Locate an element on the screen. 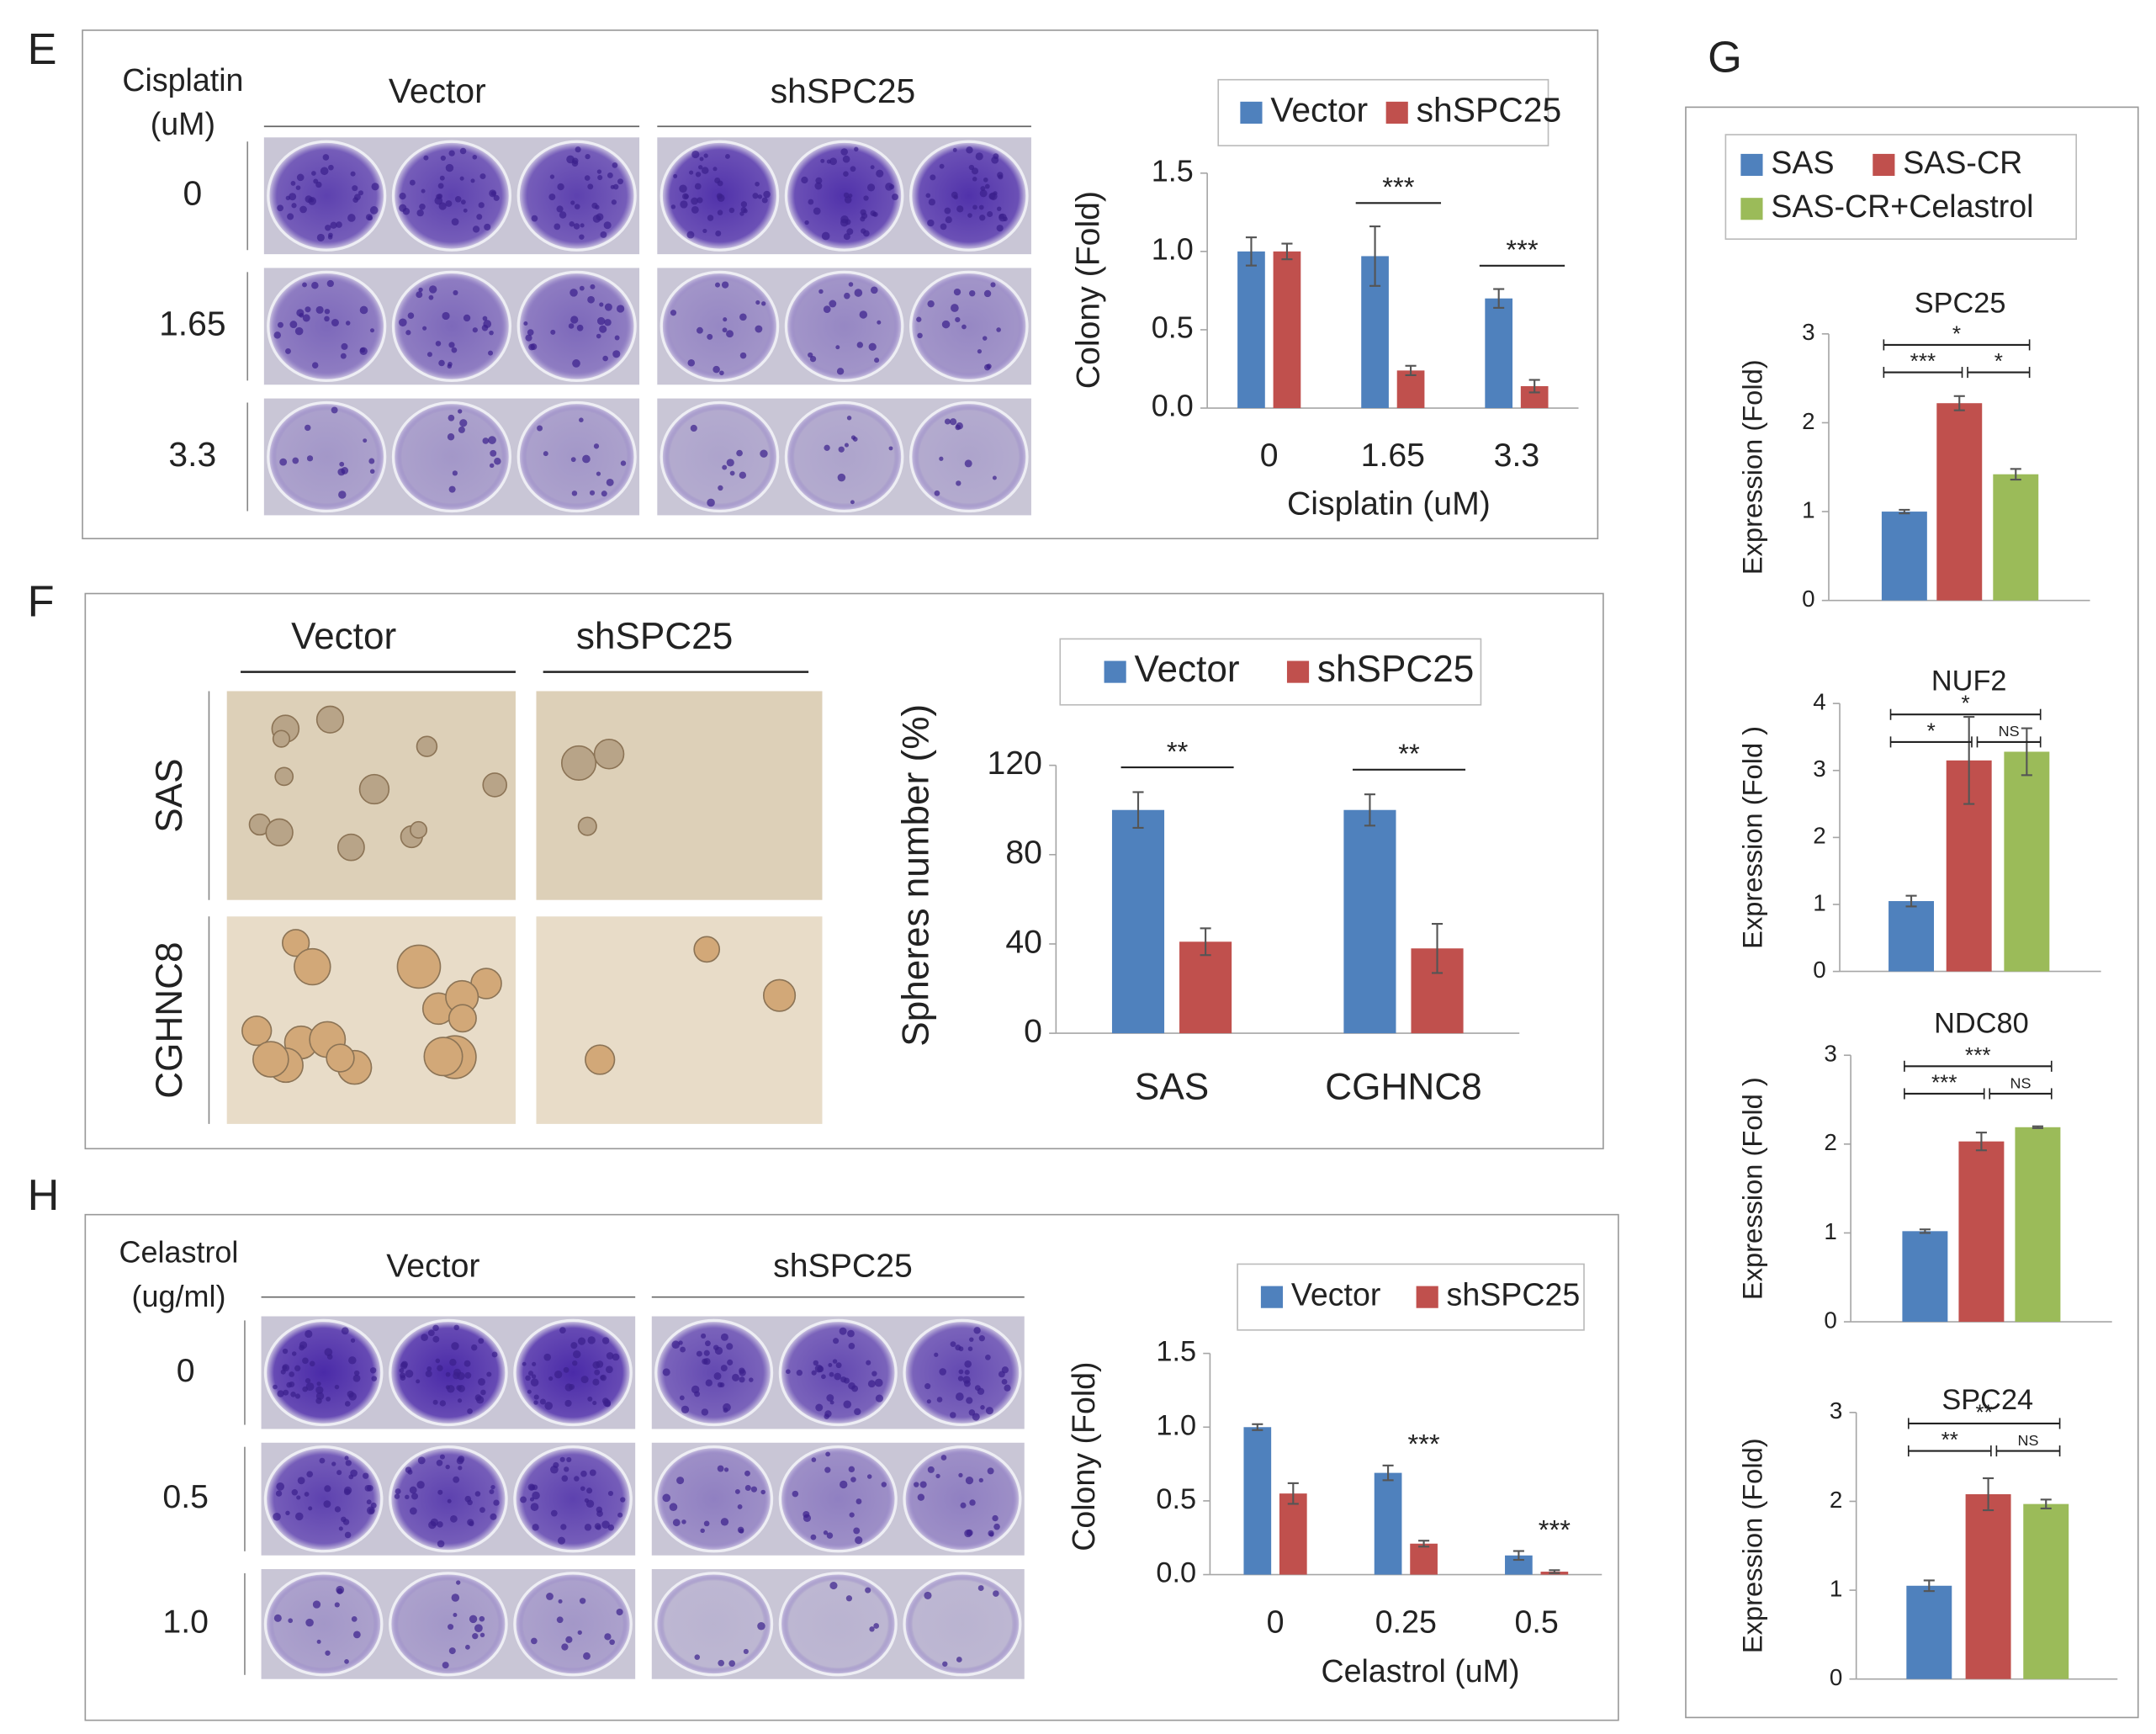 The image size is (2156, 1734). legend-label: SAS-CR is located at coordinates (1962, 162).